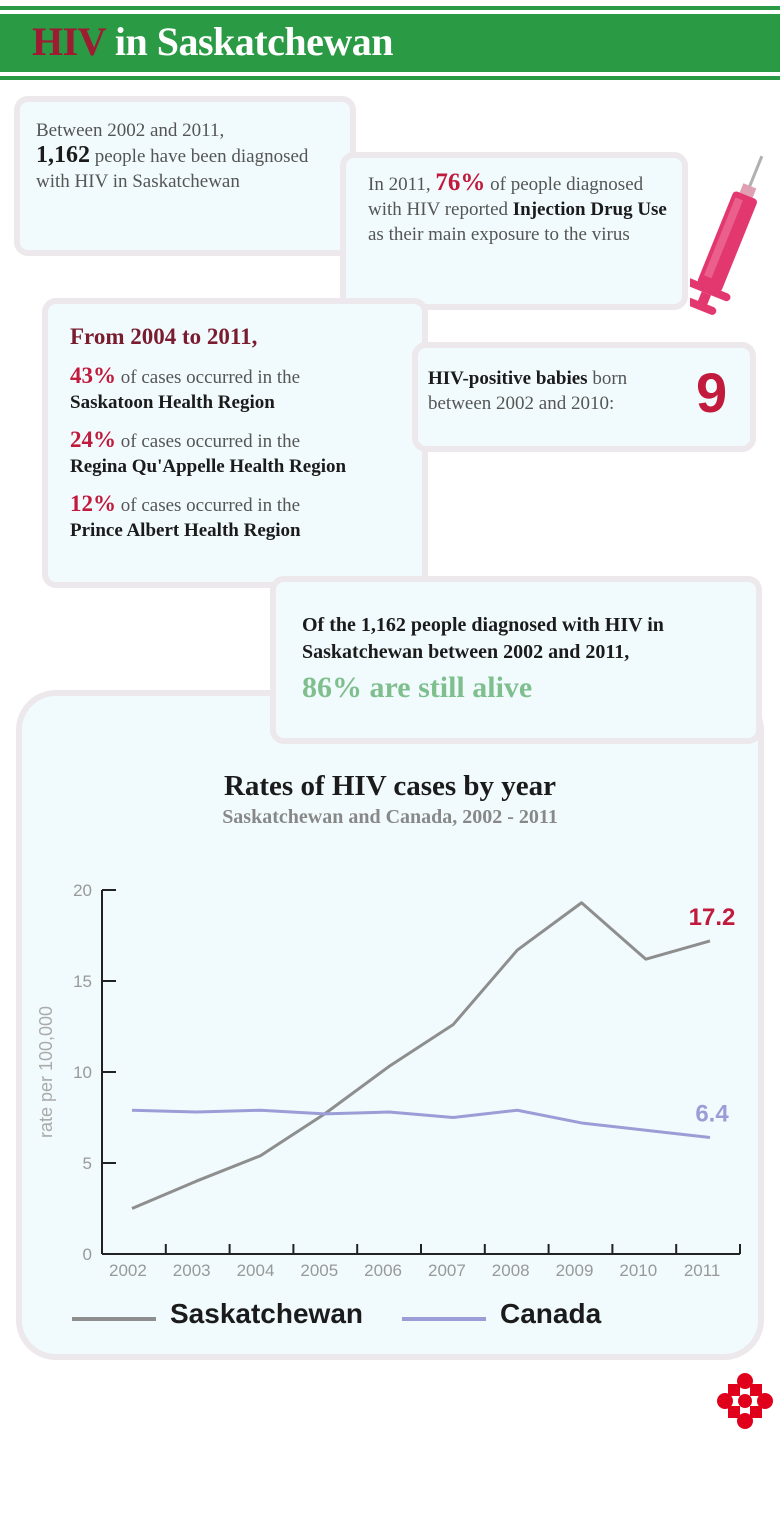 Image resolution: width=780 pixels, height=1526 pixels. Describe the element at coordinates (447, 1270) in the screenshot. I see `x-tick-label: 2007` at that location.